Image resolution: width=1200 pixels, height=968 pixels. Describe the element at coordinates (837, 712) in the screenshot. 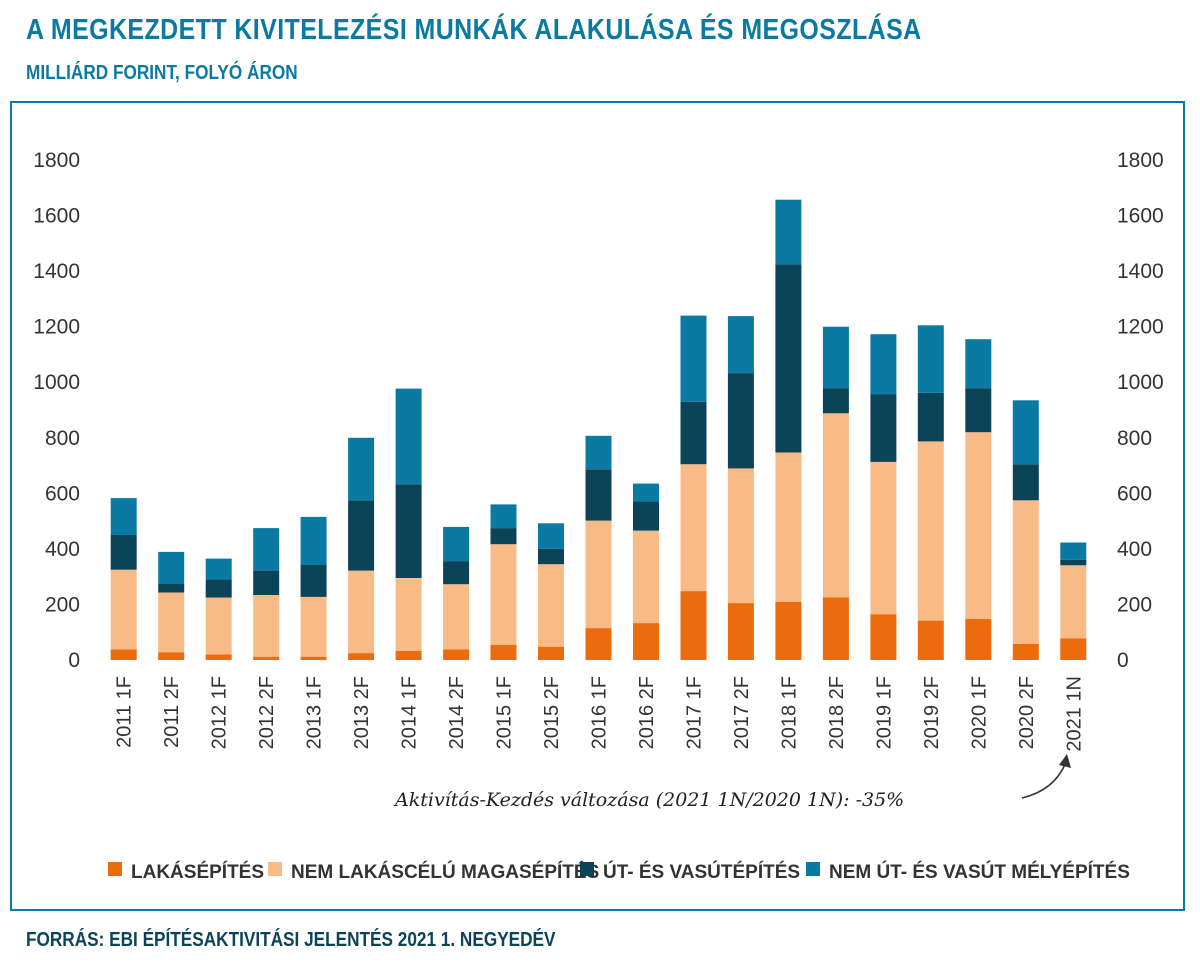

I see `x-tick-label: 2018 2F` at that location.